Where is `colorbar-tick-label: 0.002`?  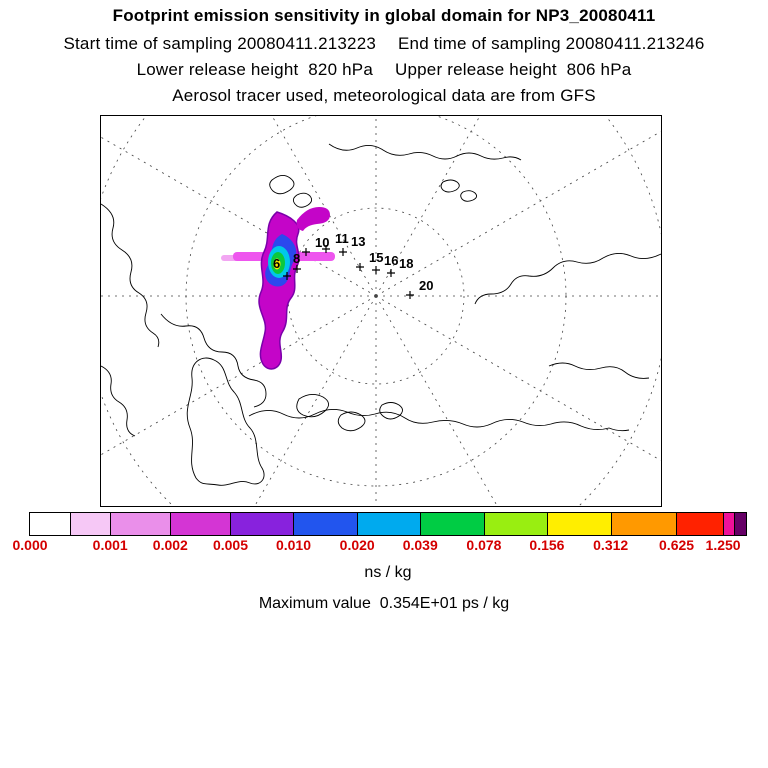
colorbar-tick-label: 0.002 is located at coordinates (170, 545).